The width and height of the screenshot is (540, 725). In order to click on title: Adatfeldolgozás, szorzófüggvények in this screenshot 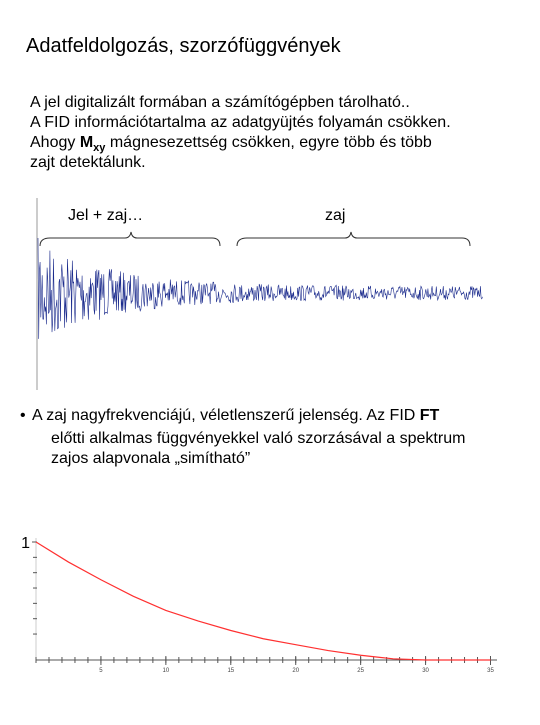, I will do `click(184, 46)`.